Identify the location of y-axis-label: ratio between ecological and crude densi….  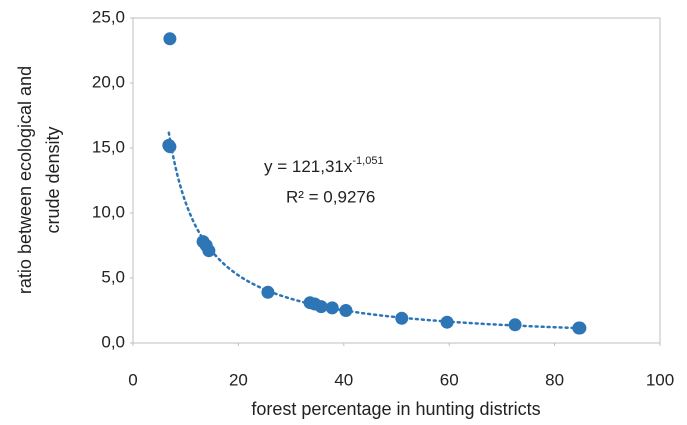
(39, 180).